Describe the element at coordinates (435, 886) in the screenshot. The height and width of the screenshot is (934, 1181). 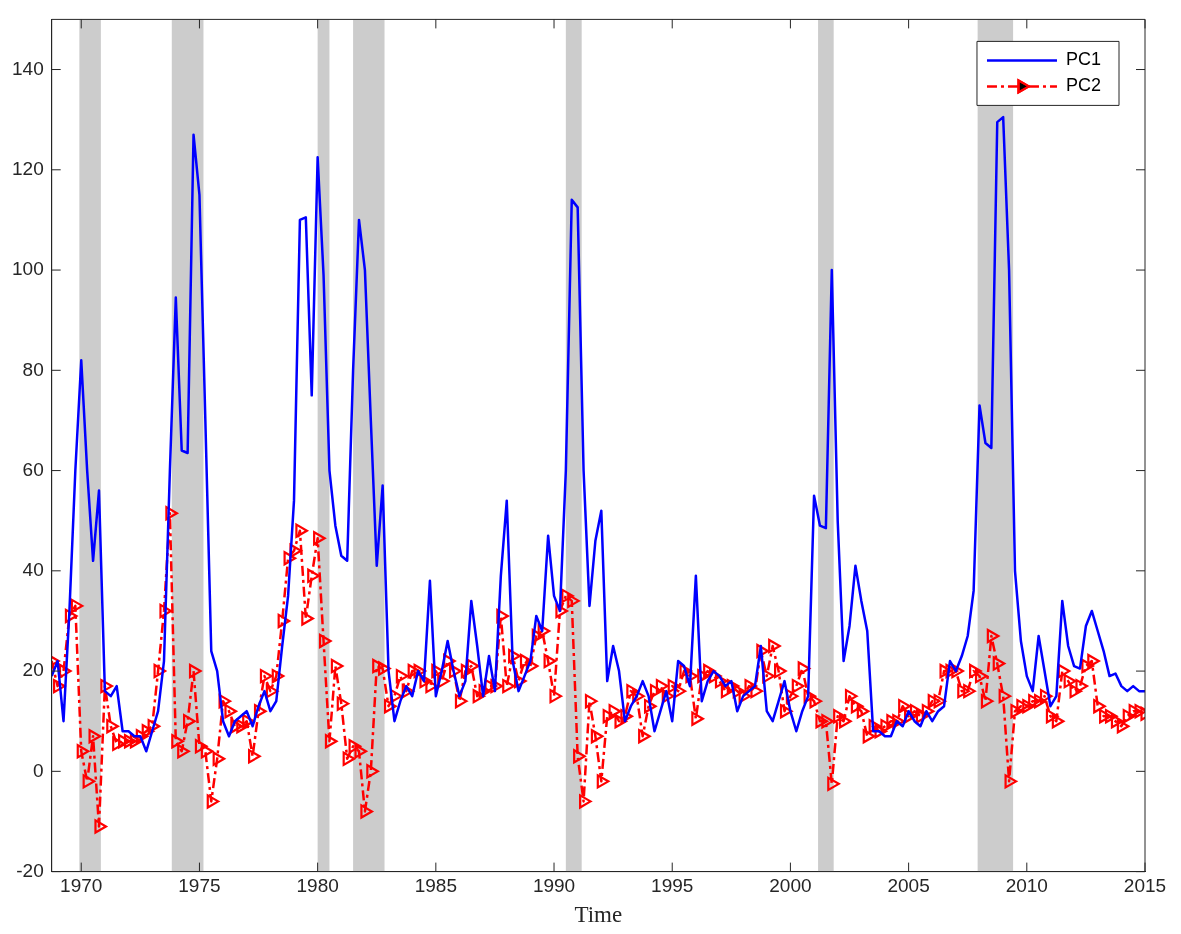
I see `x-tick-label: 1985` at that location.